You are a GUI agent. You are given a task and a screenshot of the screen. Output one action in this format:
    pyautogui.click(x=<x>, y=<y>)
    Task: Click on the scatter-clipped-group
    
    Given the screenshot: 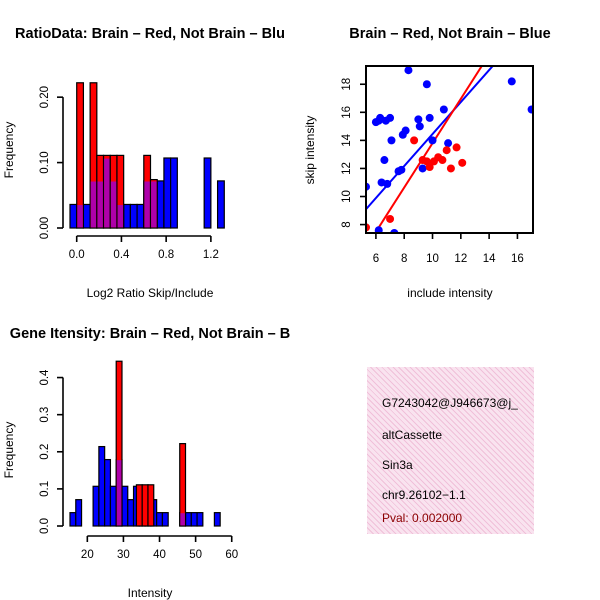 What is the action you would take?
    pyautogui.click(x=449, y=149)
    